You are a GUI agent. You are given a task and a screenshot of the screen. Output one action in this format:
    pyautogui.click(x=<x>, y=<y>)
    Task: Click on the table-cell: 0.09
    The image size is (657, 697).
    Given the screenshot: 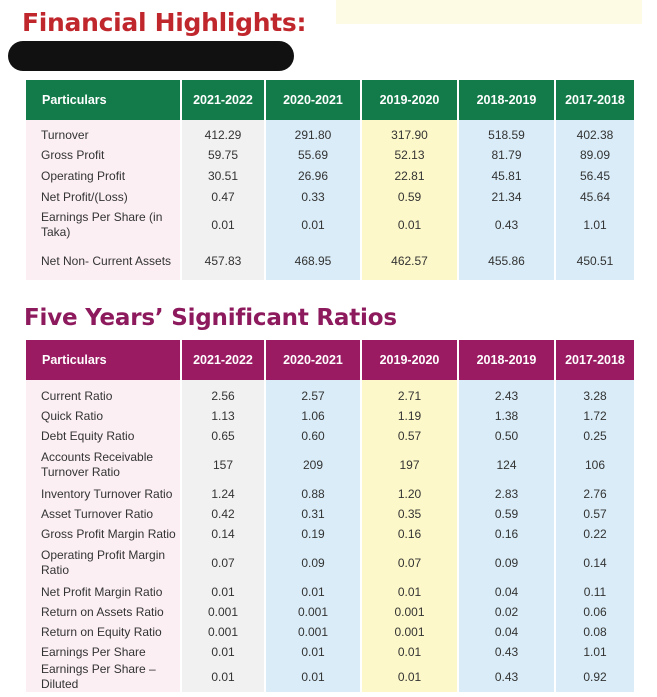 What is the action you would take?
    pyautogui.click(x=507, y=563)
    